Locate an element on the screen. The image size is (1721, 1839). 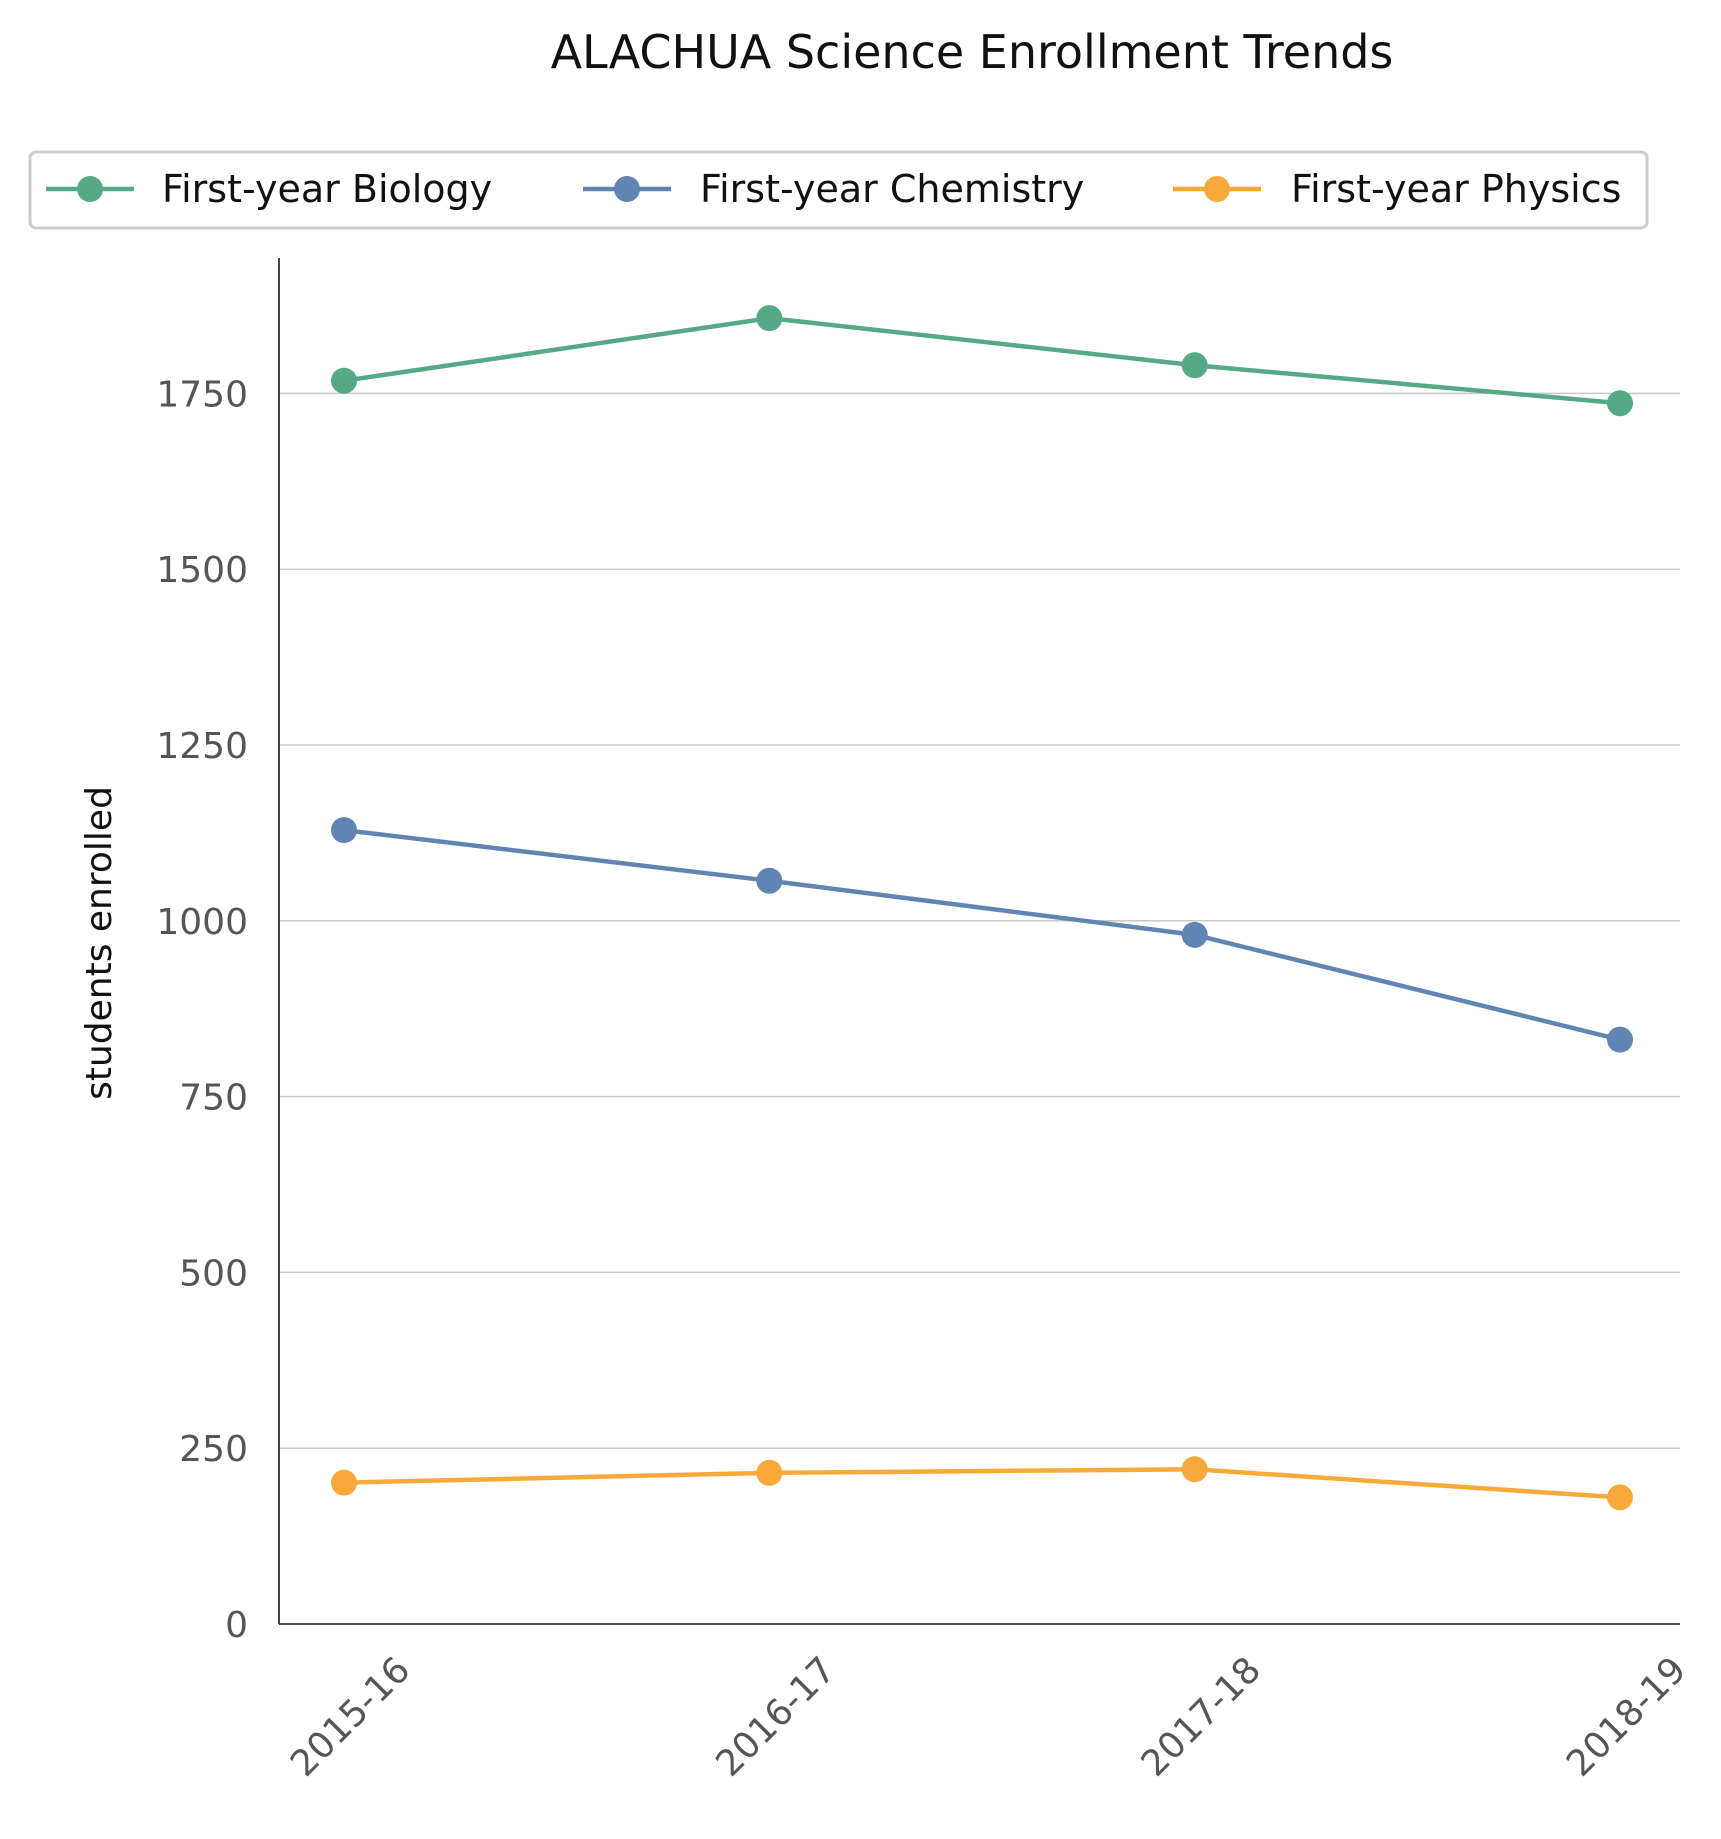
y-tick-label: 250 is located at coordinates (213, 1449).